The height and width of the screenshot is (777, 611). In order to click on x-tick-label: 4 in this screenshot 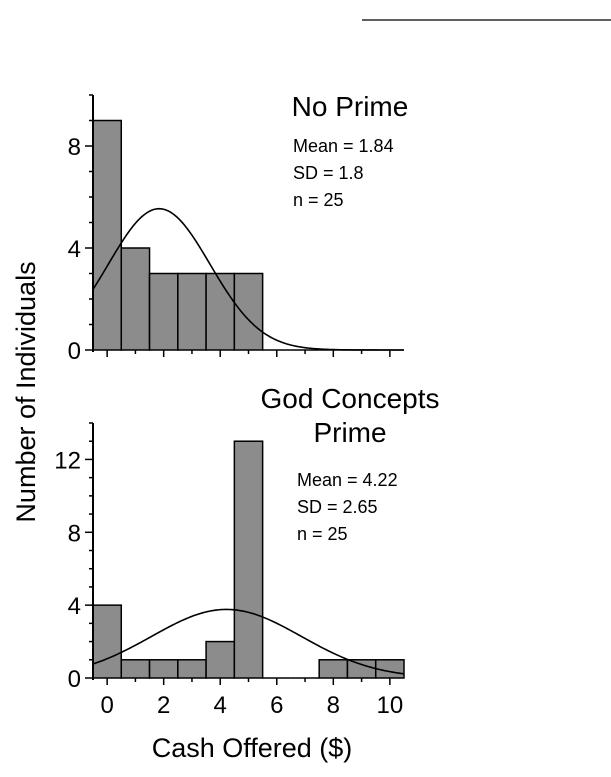, I will do `click(220, 705)`.